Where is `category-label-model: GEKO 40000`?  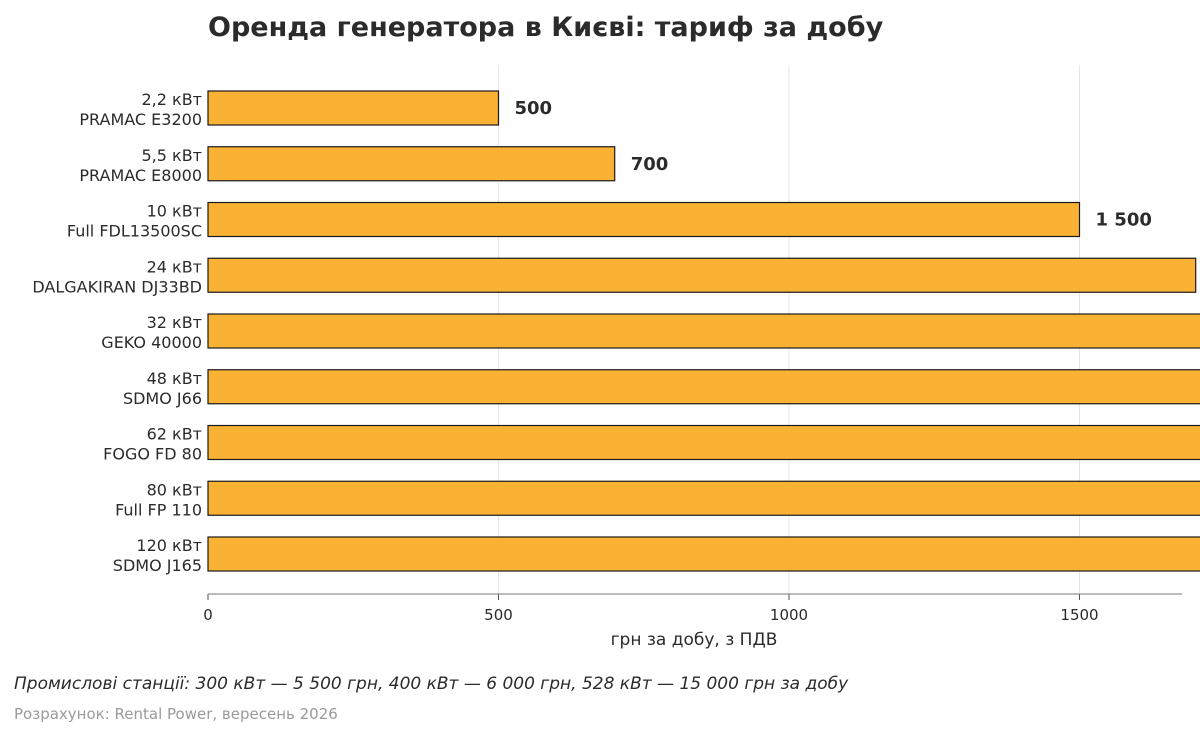 category-label-model: GEKO 40000 is located at coordinates (151, 342).